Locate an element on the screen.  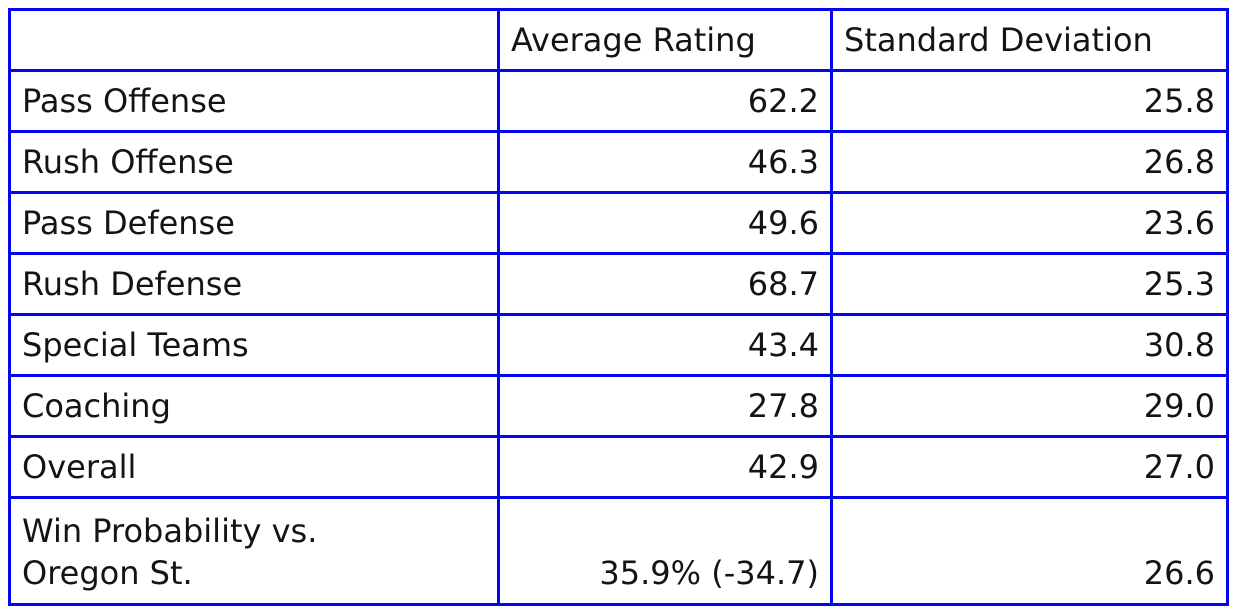
table-row-overall: Overall 42.9 27.0 is located at coordinates (618, 467).